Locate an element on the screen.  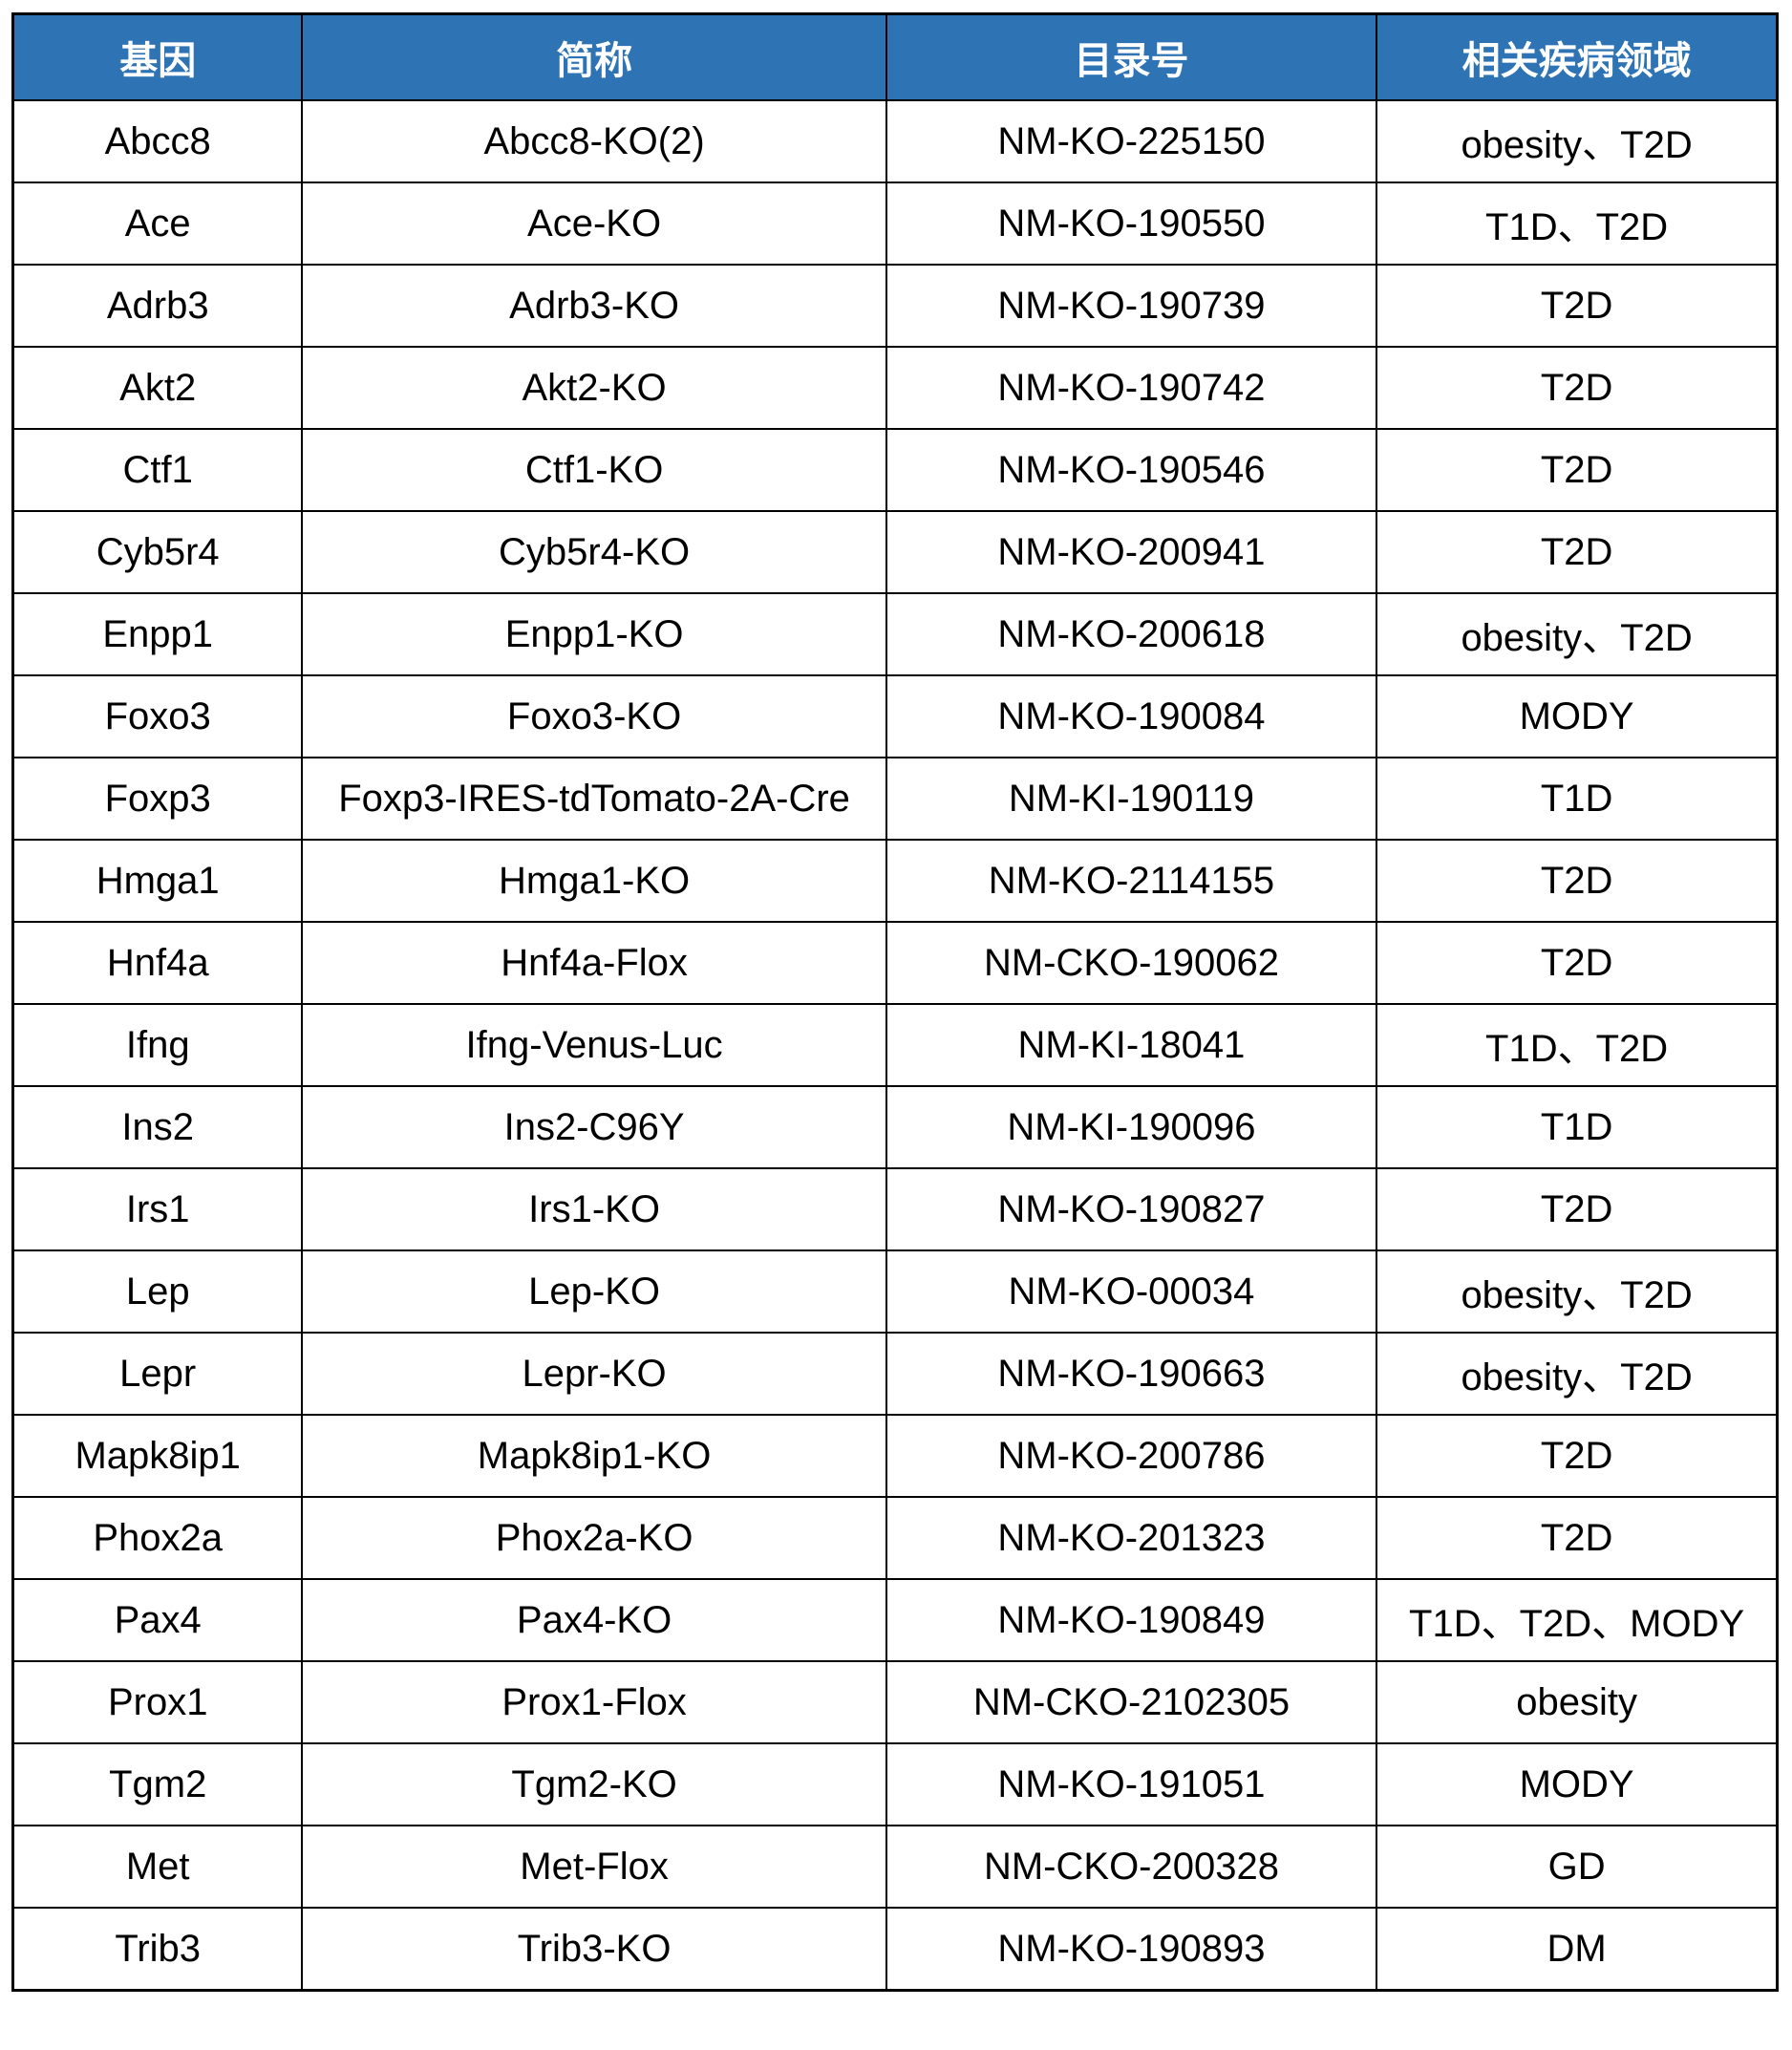
short-name-cell: Abcc8-KO(2) is located at coordinates (594, 141).